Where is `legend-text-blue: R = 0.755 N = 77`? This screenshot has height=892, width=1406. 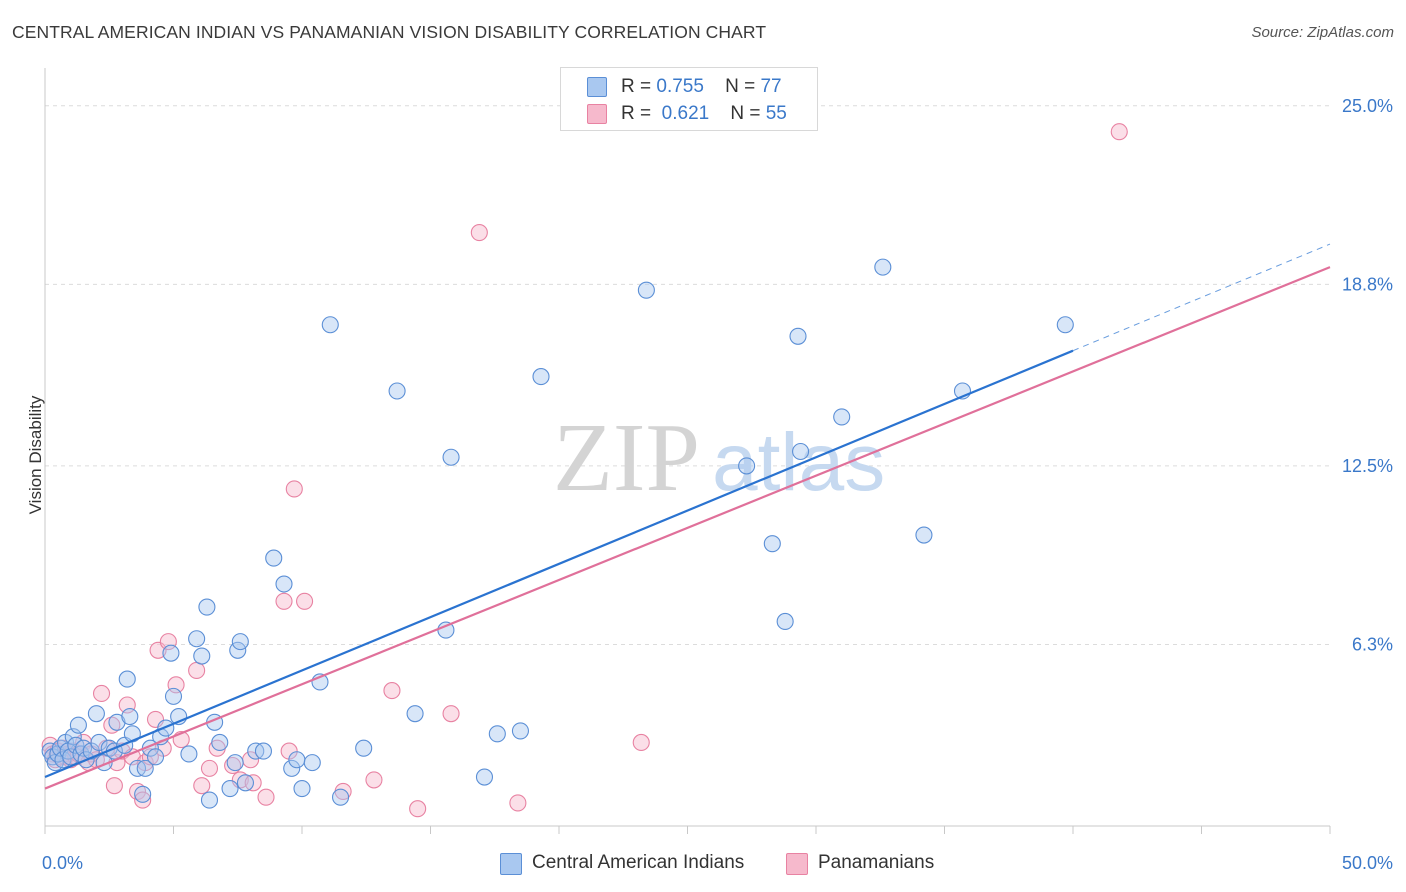 legend-text-blue: R = 0.755 N = 77 is located at coordinates (701, 87).